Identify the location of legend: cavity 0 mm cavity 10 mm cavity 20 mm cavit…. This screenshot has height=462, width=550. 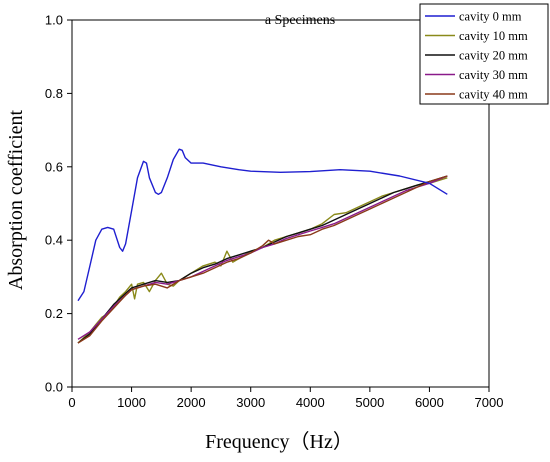
(484, 54).